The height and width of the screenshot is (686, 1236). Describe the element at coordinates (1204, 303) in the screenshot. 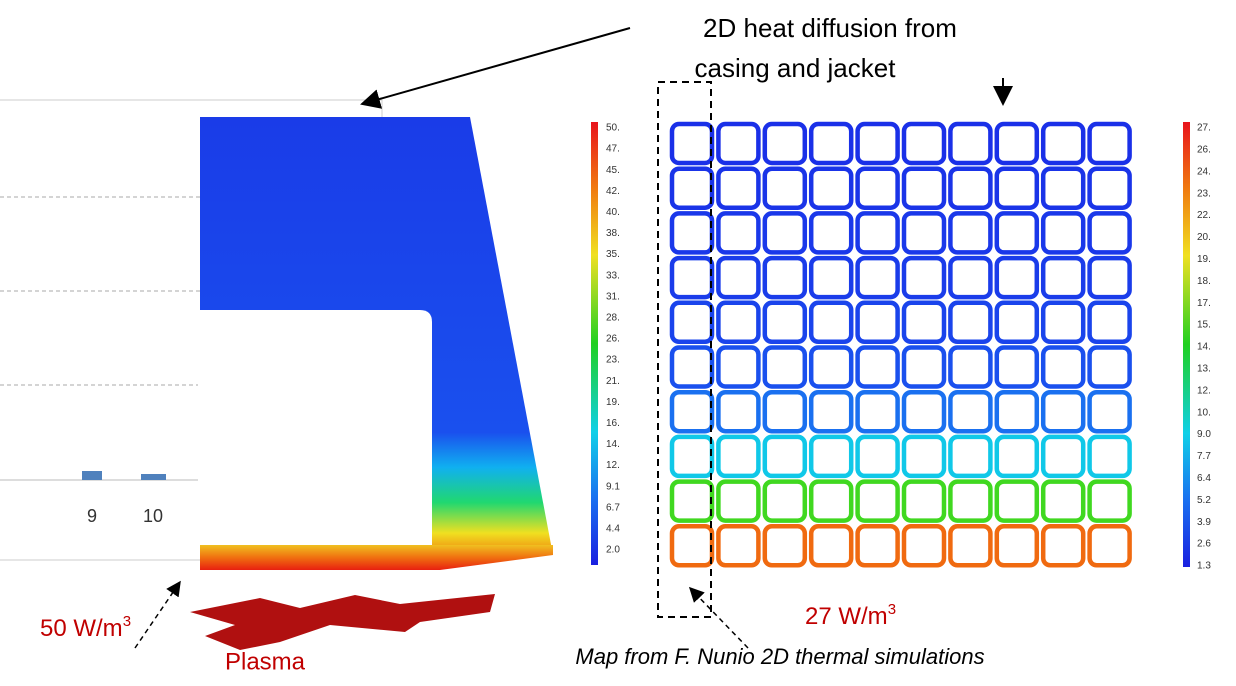

I see `colorbar-label: 17.` at that location.